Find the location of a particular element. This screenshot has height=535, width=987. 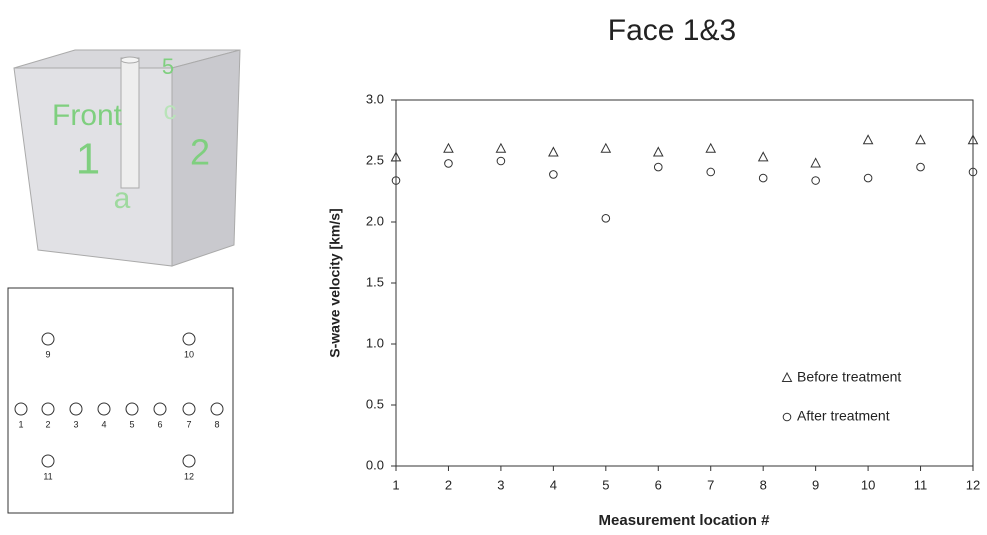

location-label: 5 is located at coordinates (131, 424).